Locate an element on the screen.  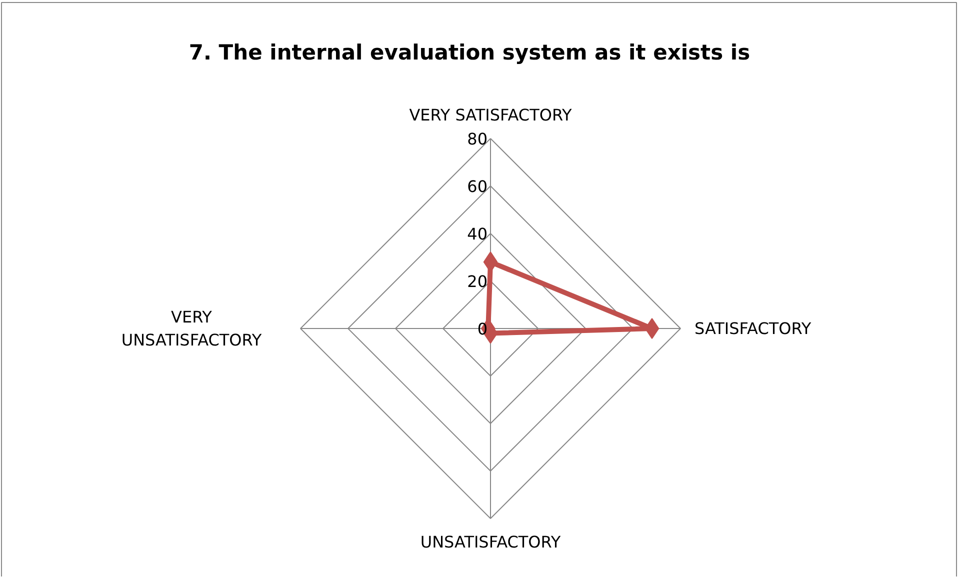
spoke-label: SATISFACTORY is located at coordinates (753, 328).